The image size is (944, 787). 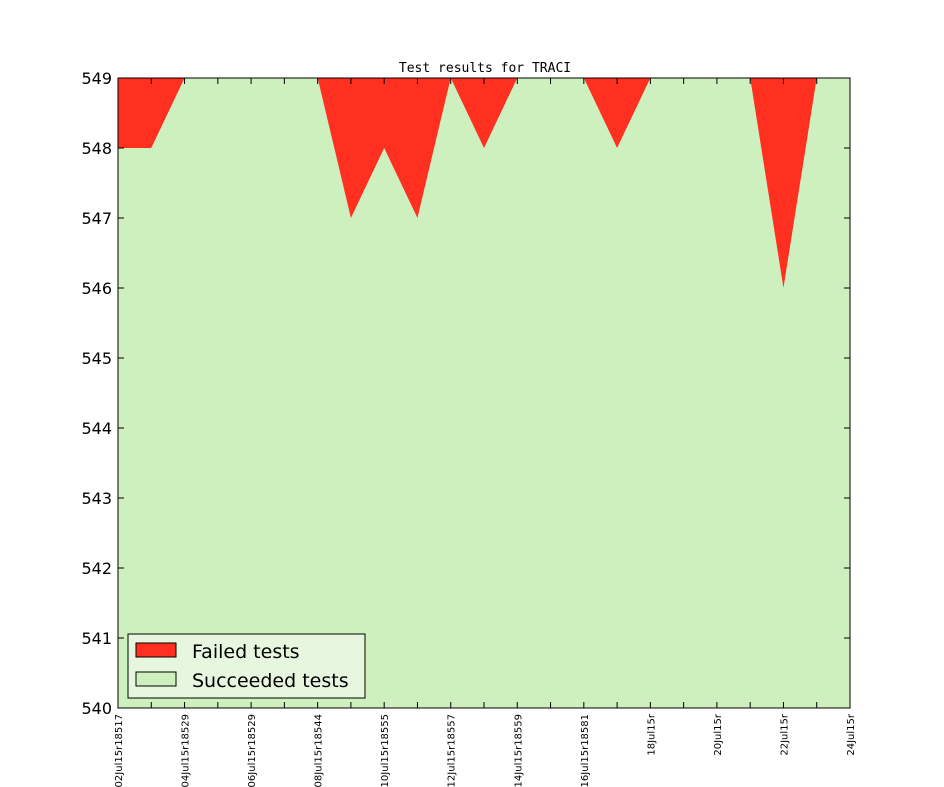 What do you see at coordinates (96, 78) in the screenshot?
I see `y-tick-label: 549` at bounding box center [96, 78].